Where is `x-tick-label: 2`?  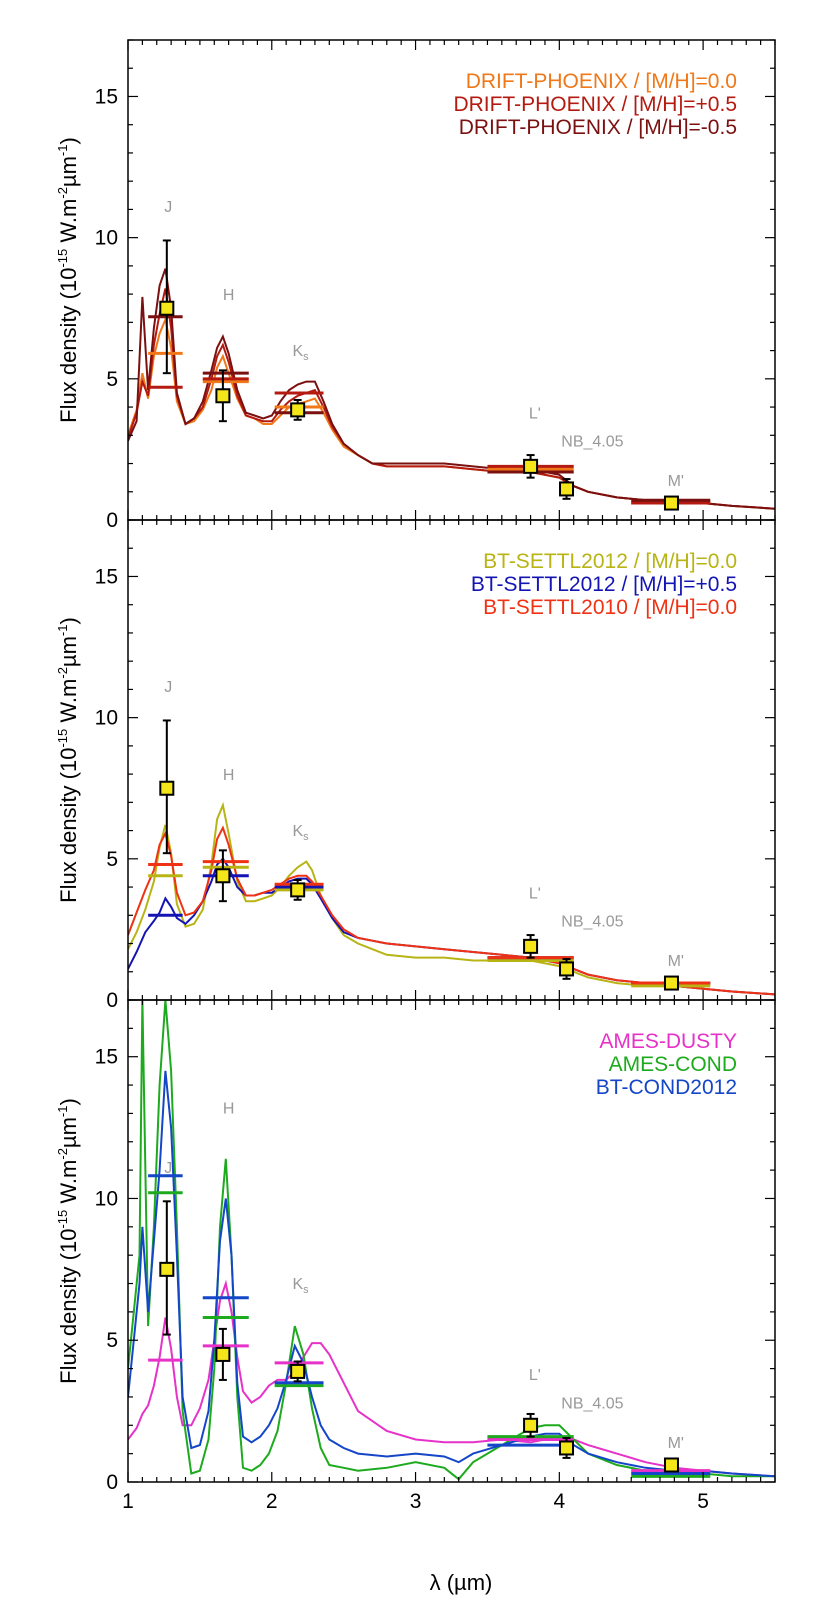 x-tick-label: 2 is located at coordinates (272, 1501).